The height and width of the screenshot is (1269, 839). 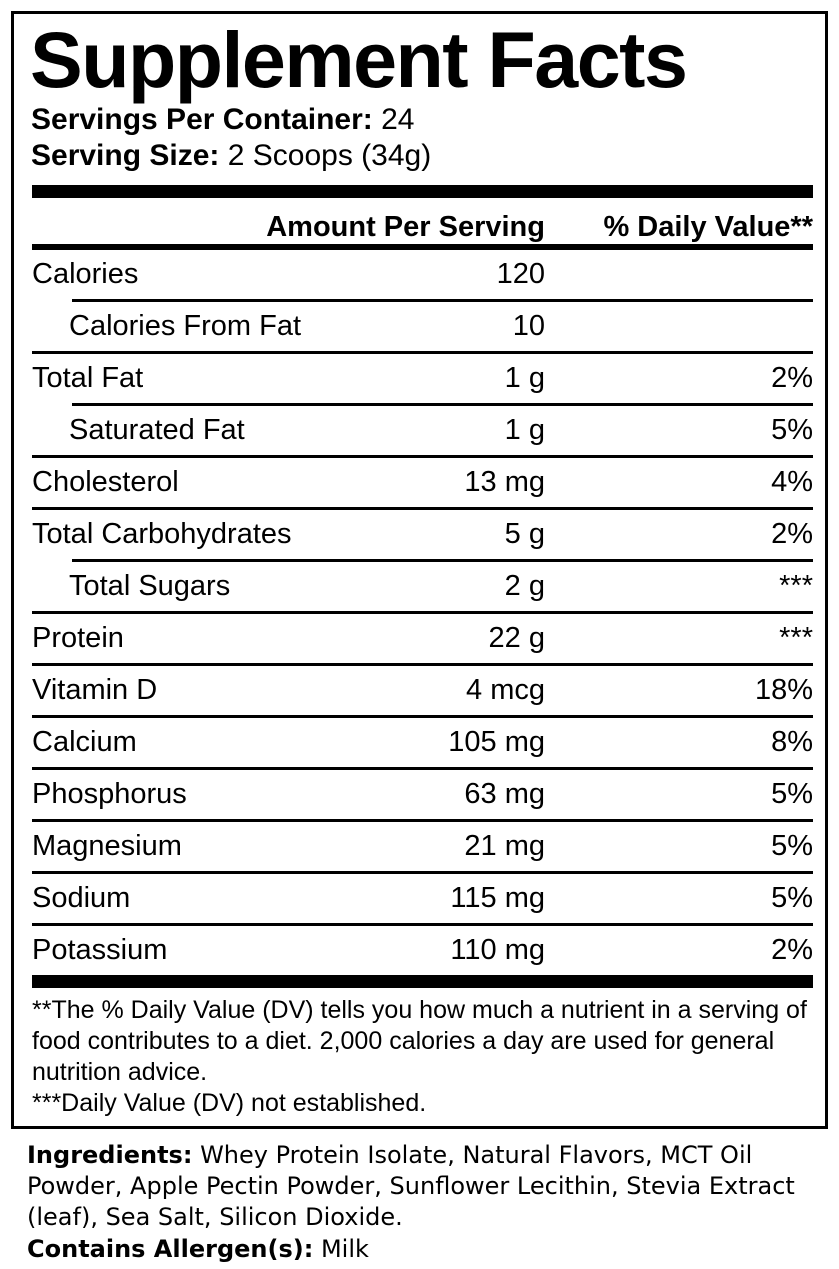 What do you see at coordinates (422, 846) in the screenshot?
I see `table-row: Magnesium 21 mg 5%` at bounding box center [422, 846].